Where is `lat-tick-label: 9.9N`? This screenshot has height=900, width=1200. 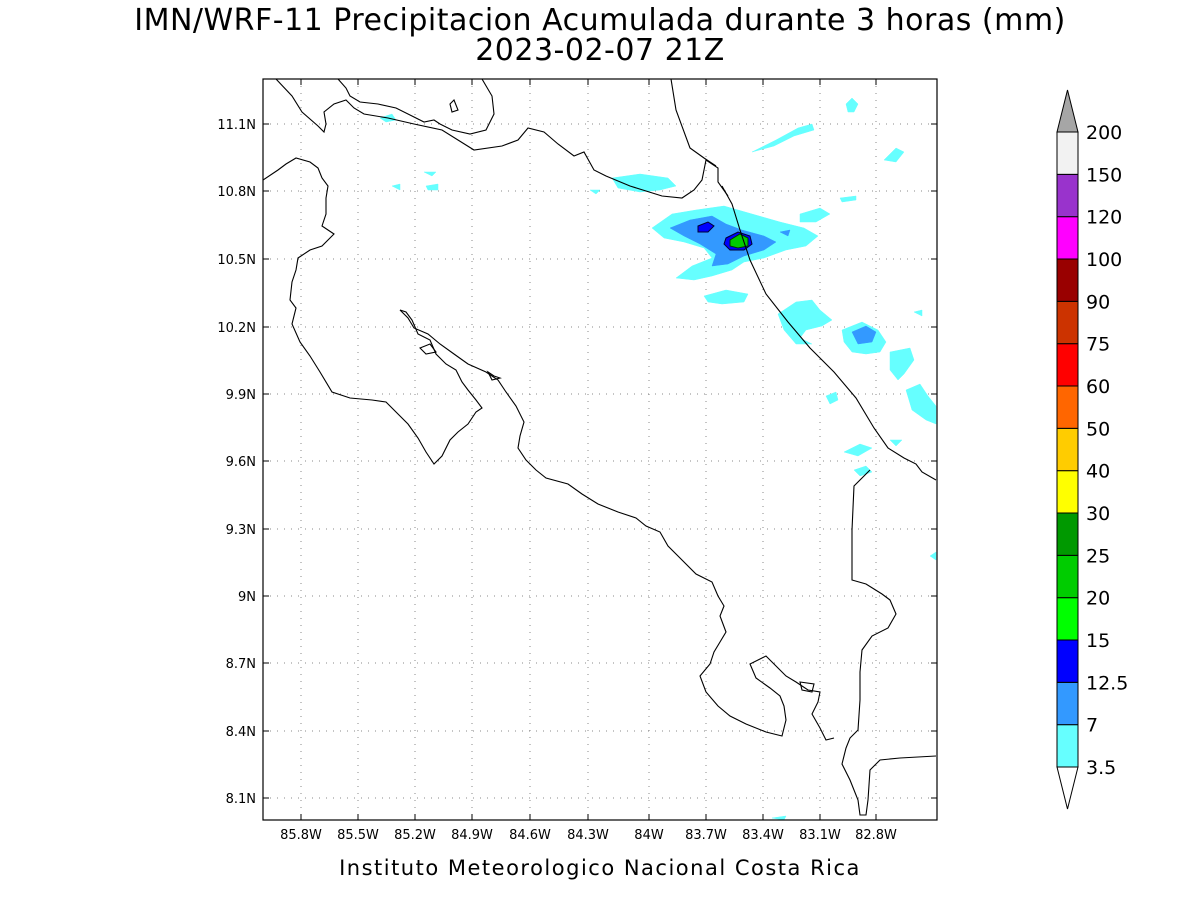 lat-tick-label: 9.9N is located at coordinates (241, 395).